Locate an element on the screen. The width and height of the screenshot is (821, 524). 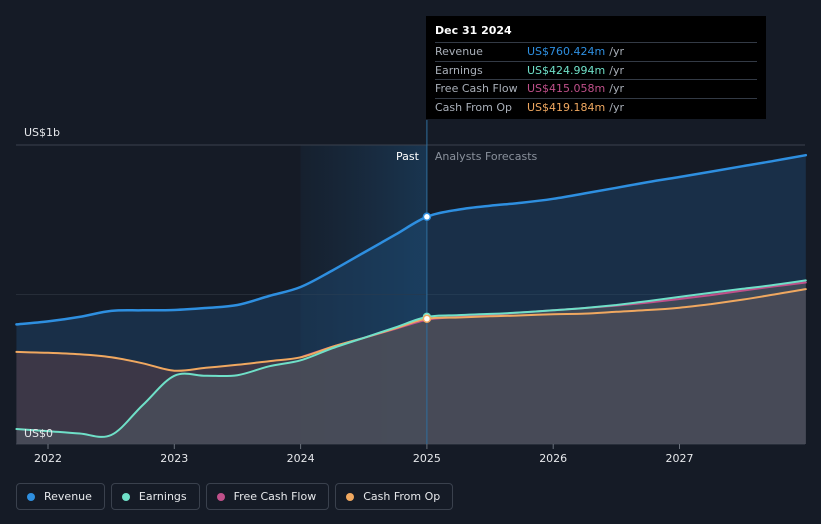
tooltip-value: US$419.184m is located at coordinates (566, 107).